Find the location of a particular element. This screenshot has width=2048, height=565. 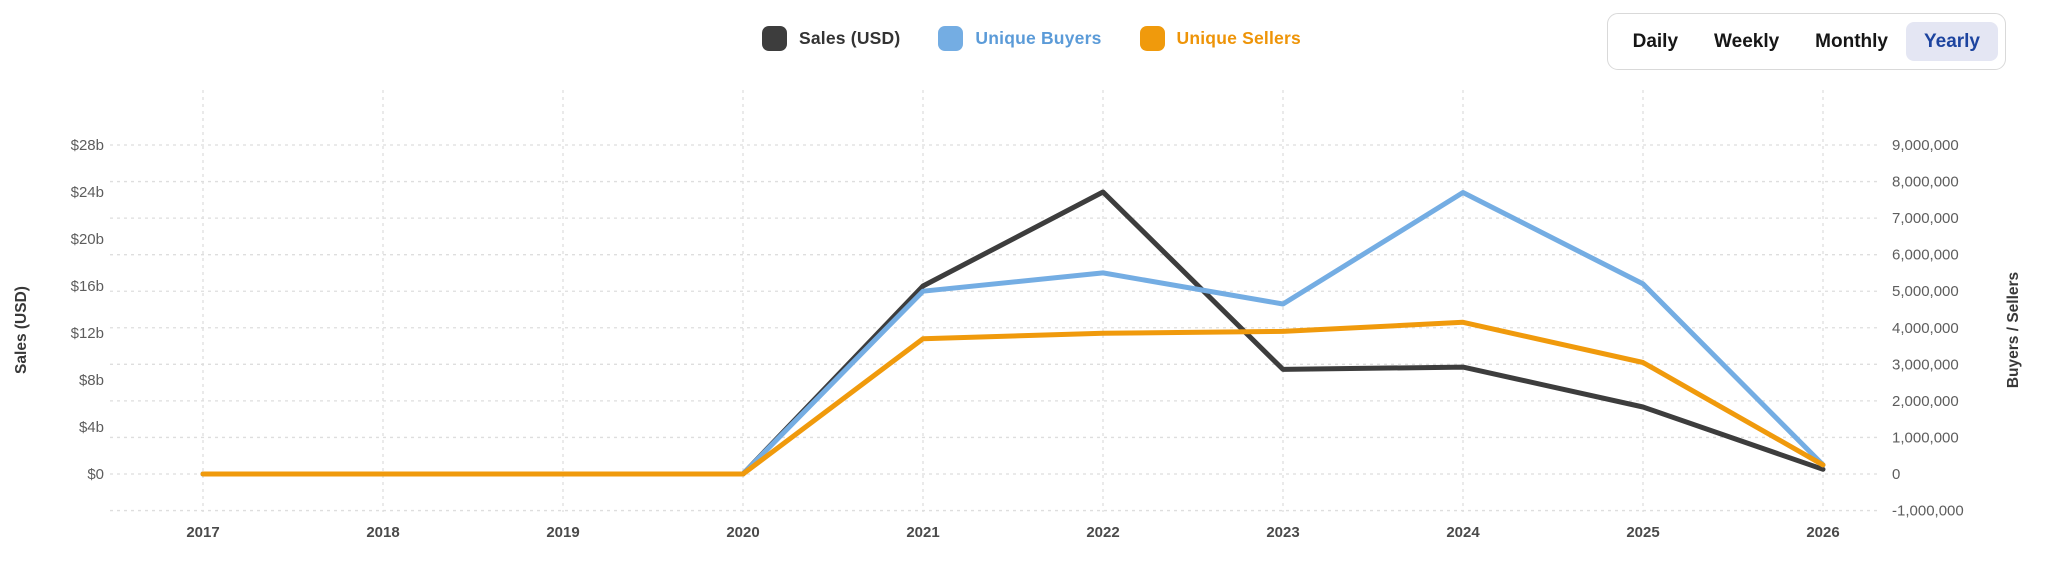

right-axis-tick-label: 6,000,000 is located at coordinates (1925, 255).